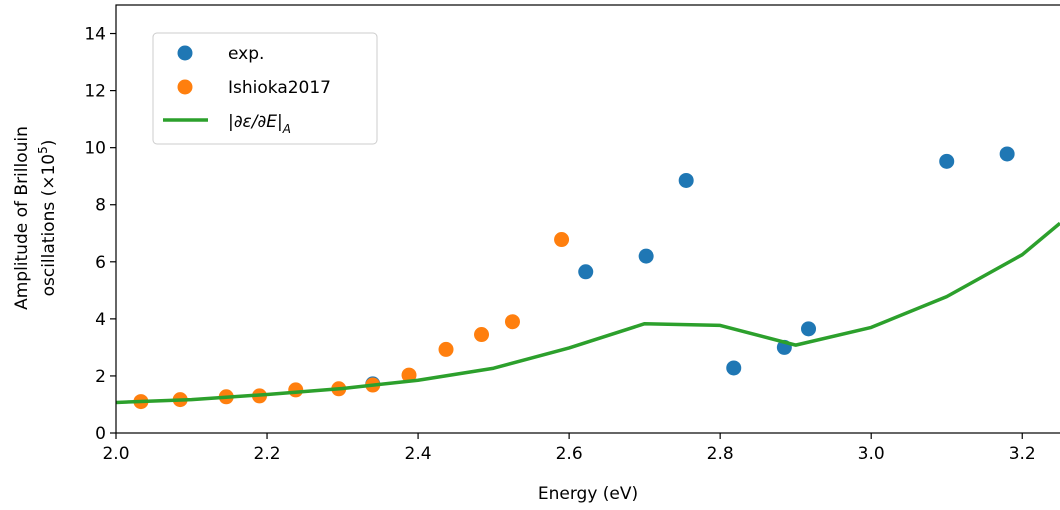 This screenshot has height=510, width=1060. I want to click on y-tick-label-6: 12, so click(95, 92).